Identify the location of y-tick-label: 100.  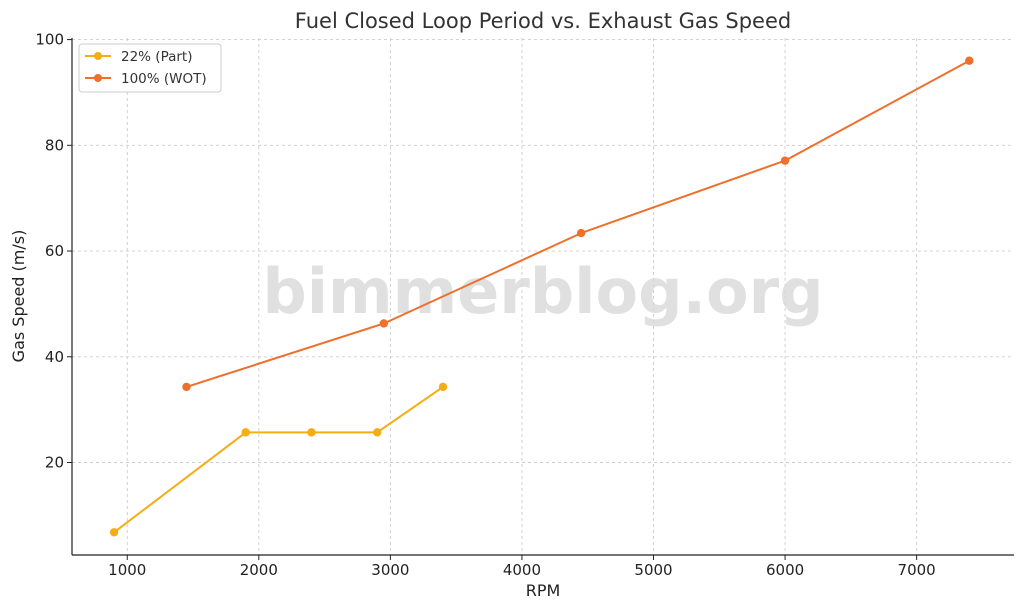
(49, 40).